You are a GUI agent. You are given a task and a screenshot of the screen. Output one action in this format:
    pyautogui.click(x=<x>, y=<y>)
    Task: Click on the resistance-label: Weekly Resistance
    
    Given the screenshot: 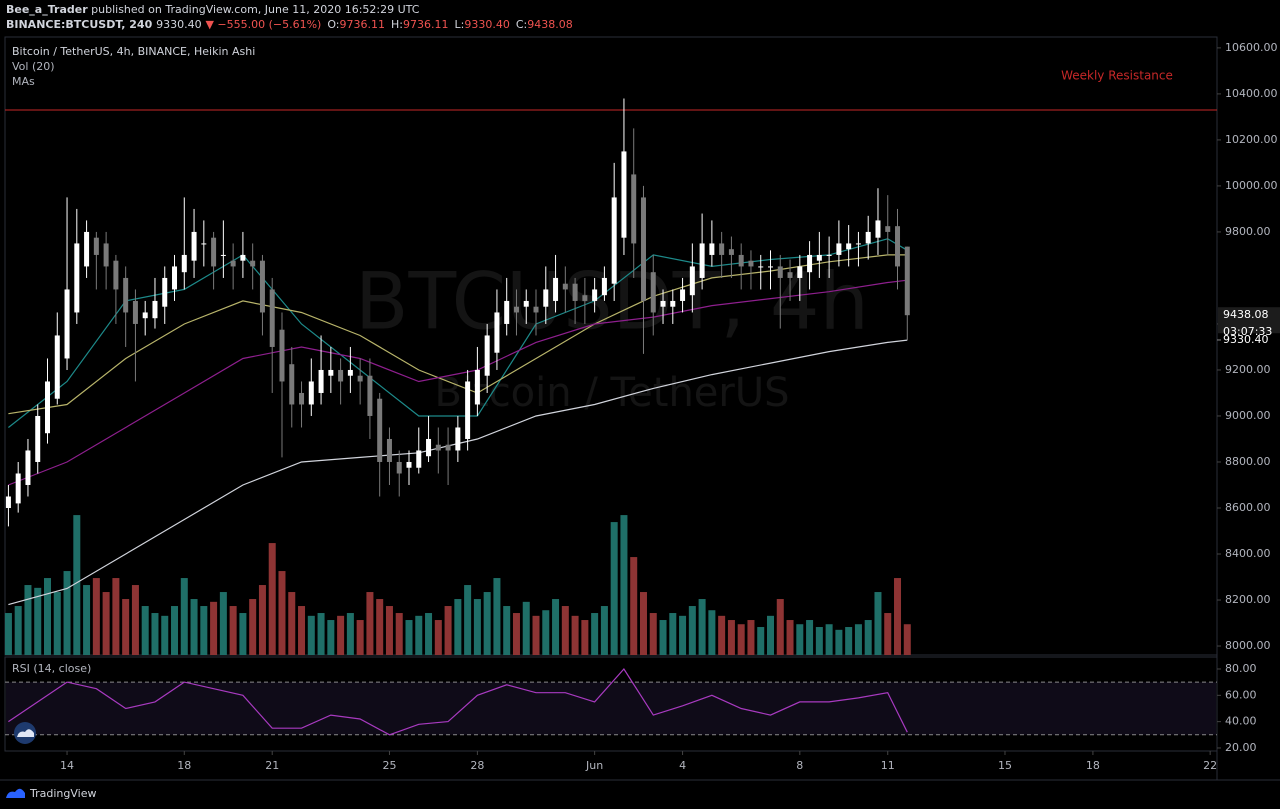 What is the action you would take?
    pyautogui.click(x=1117, y=76)
    